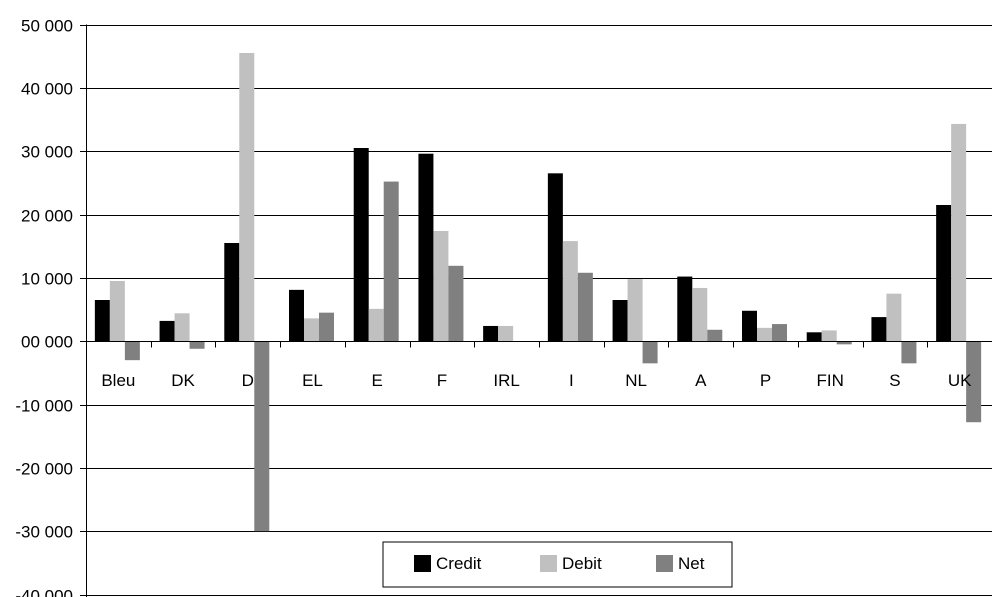 The height and width of the screenshot is (597, 992). What do you see at coordinates (779, 333) in the screenshot?
I see `bar-net-p` at bounding box center [779, 333].